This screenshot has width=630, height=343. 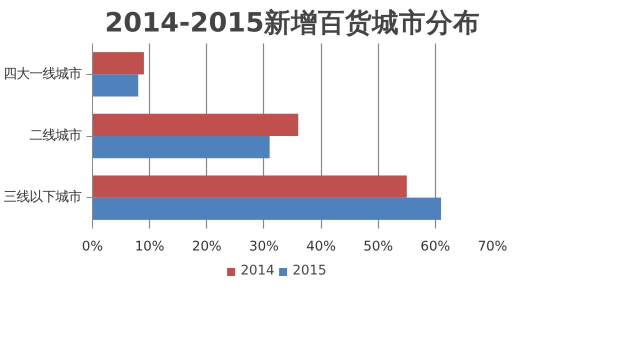 What do you see at coordinates (309, 271) in the screenshot?
I see `legend-label: 2015` at bounding box center [309, 271].